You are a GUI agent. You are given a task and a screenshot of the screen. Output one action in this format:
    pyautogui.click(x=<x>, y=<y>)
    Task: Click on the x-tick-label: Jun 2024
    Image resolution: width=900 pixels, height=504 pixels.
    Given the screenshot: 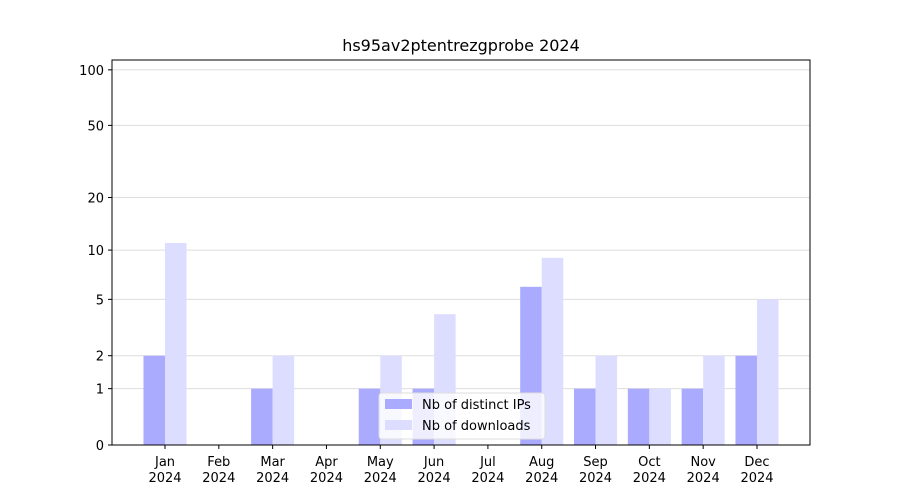 What is the action you would take?
    pyautogui.click(x=434, y=470)
    